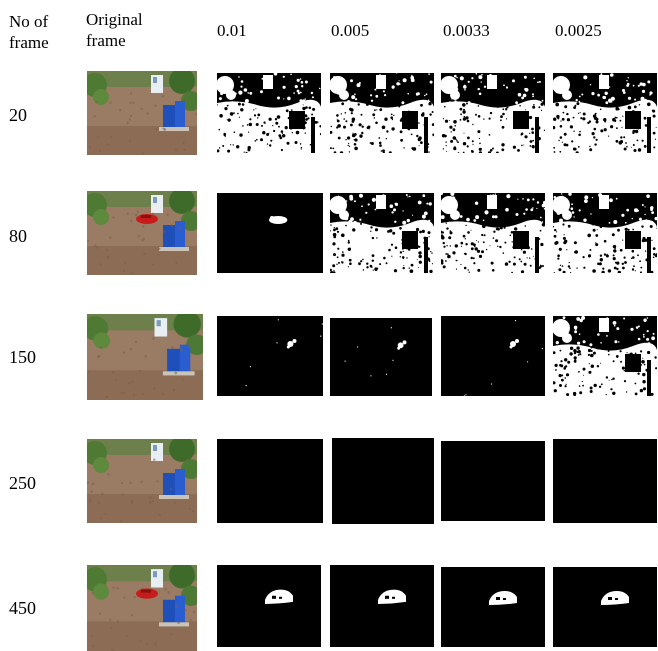  What do you see at coordinates (18, 236) in the screenshot?
I see `row-label-frame: 80` at bounding box center [18, 236].